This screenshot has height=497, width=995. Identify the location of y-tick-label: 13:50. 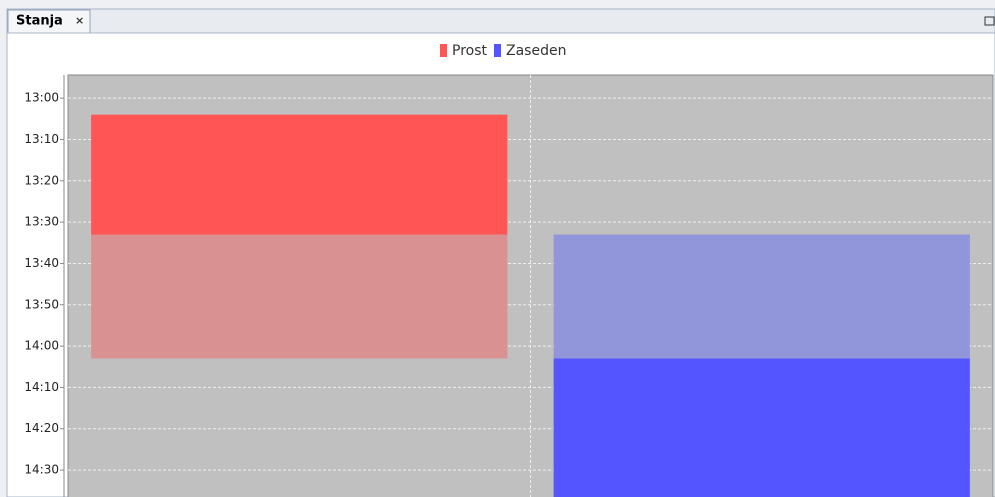
(41, 304).